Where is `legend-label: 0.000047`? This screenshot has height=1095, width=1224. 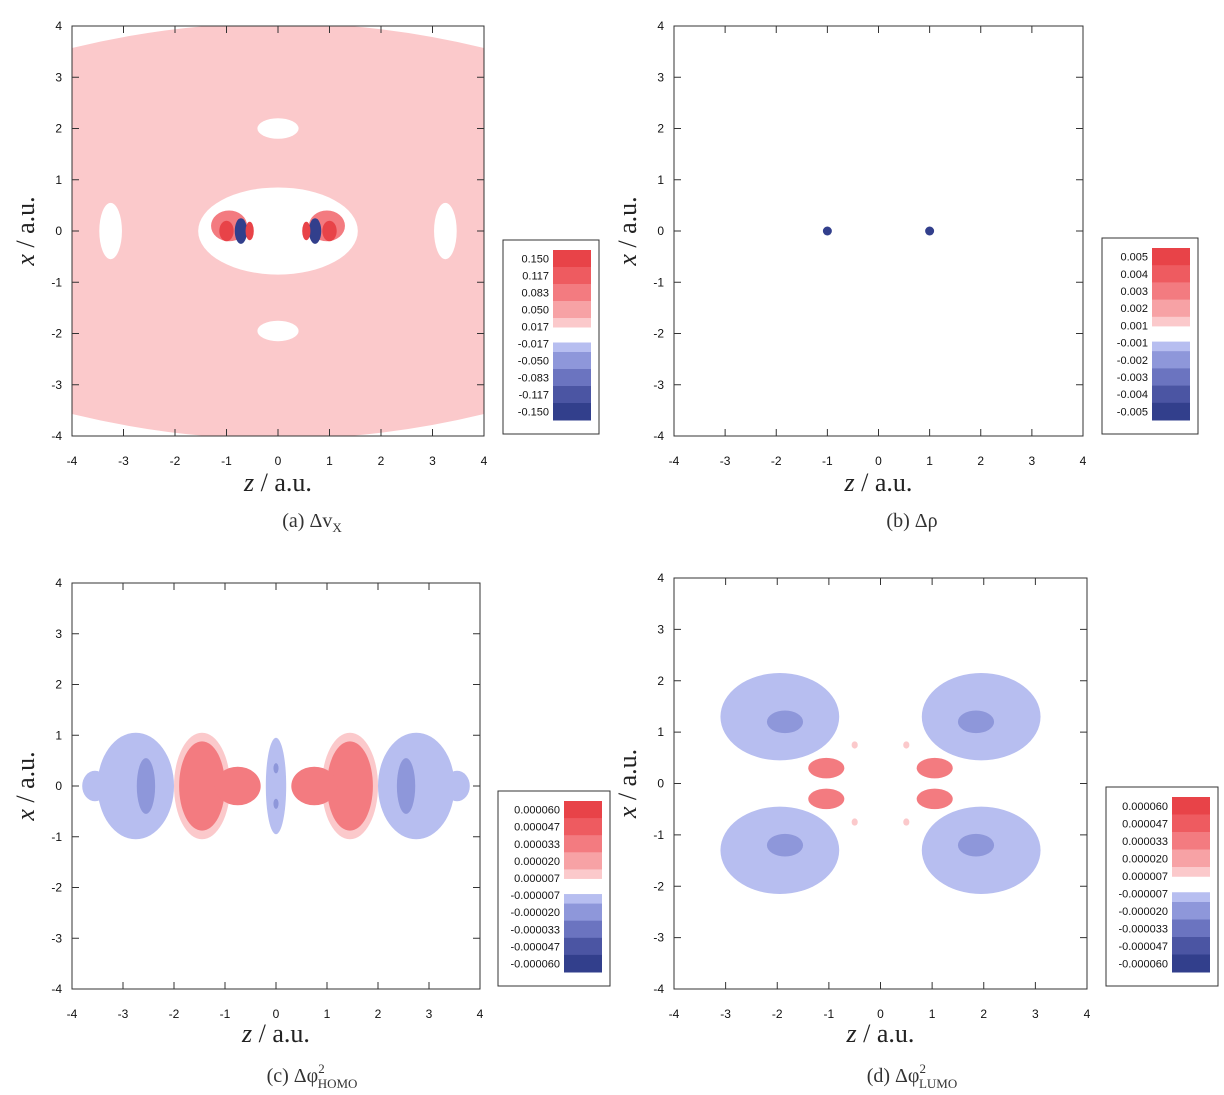 legend-label: 0.000047 is located at coordinates (537, 828).